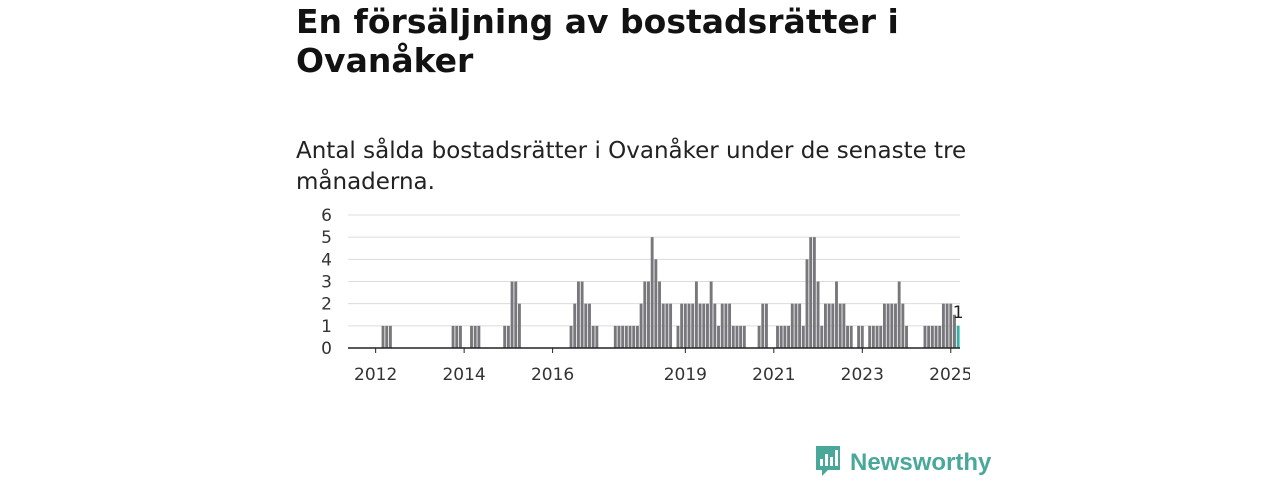 The height and width of the screenshot is (482, 1280). Describe the element at coordinates (958, 313) in the screenshot. I see `highlight-value-label: 1` at that location.